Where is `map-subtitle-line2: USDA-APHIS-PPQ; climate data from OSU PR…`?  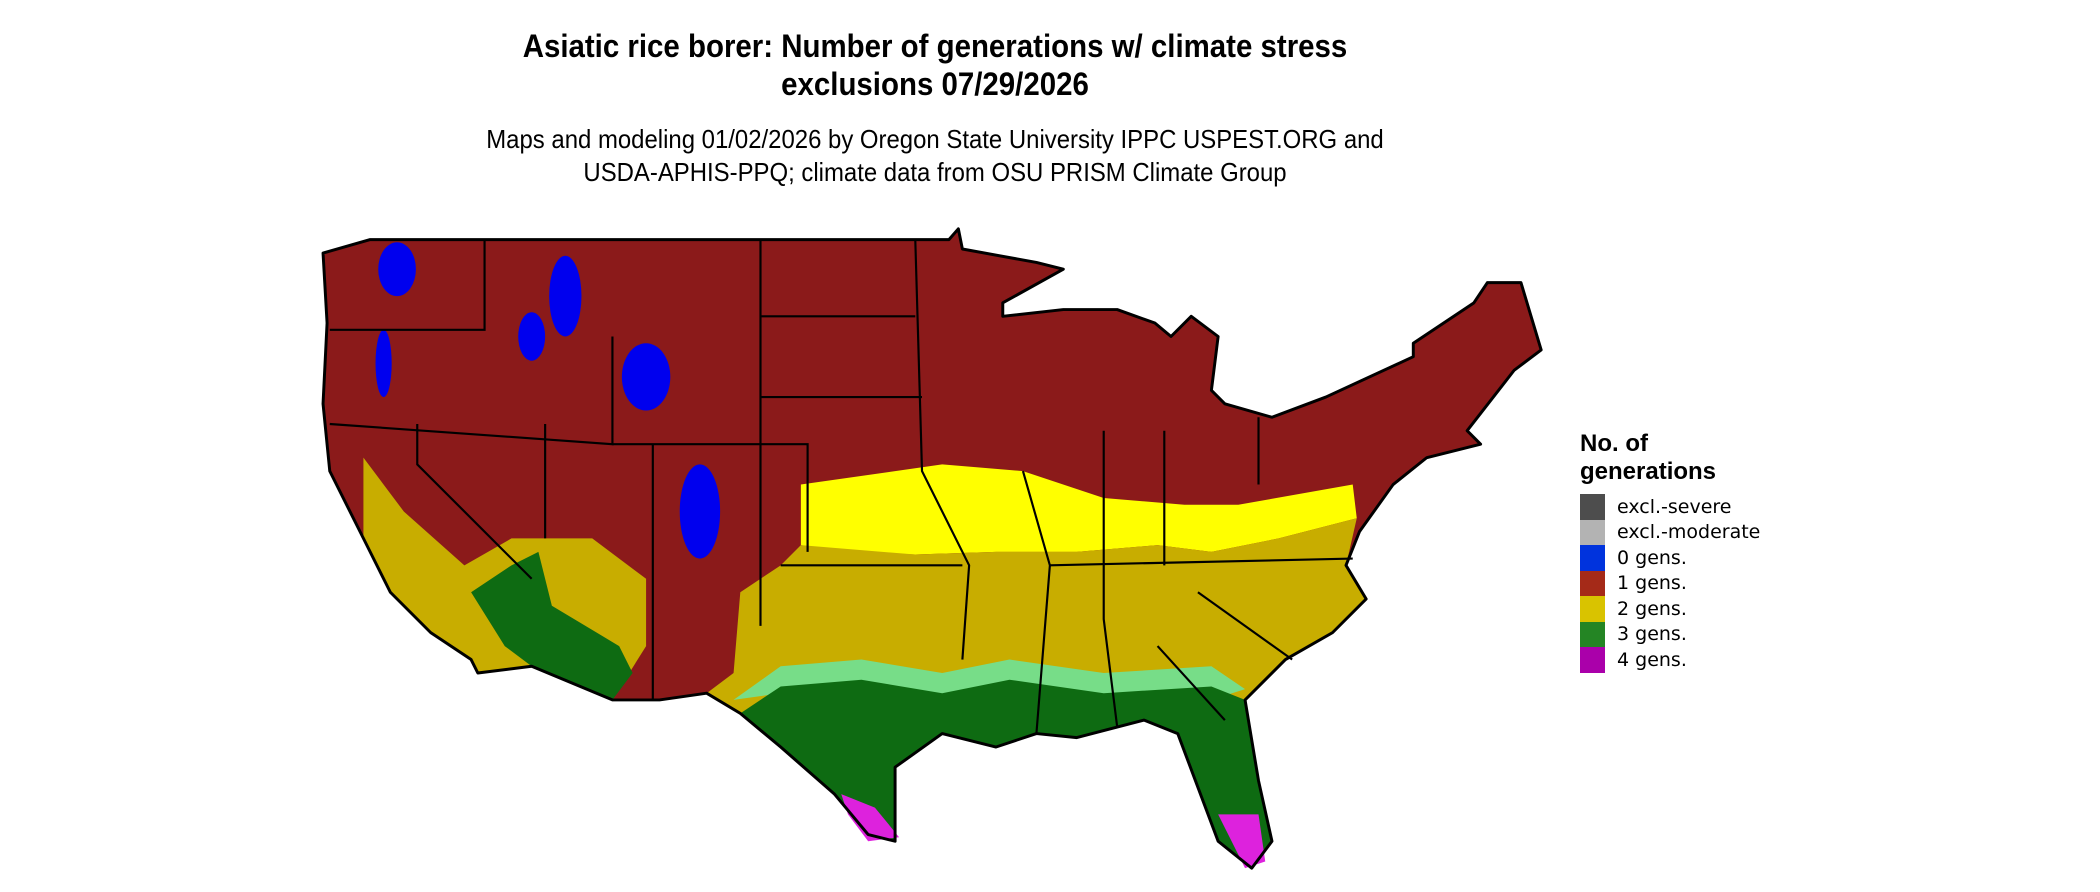
map-subtitle-line2: USDA-APHIS-PPQ; climate data from OSU PR… is located at coordinates (935, 172).